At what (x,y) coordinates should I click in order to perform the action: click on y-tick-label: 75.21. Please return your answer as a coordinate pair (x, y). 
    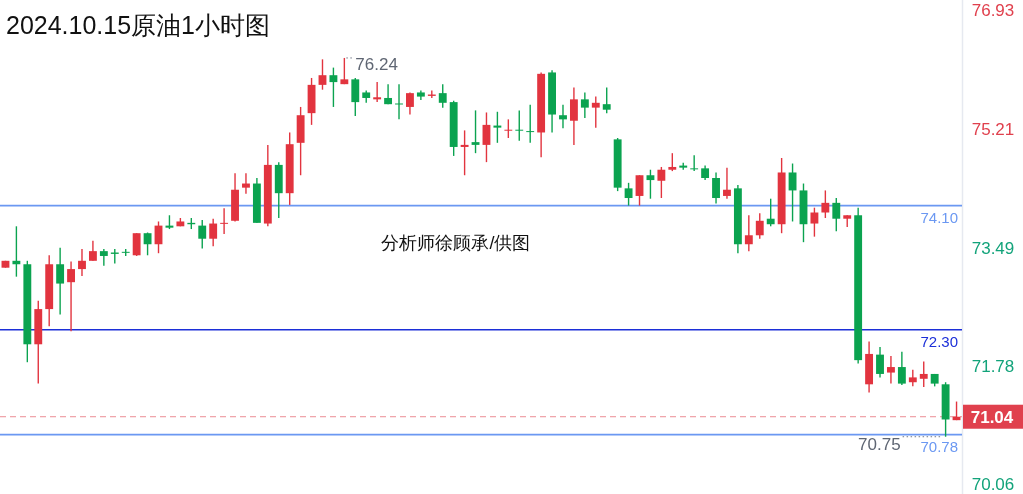
    Looking at the image, I should click on (993, 130).